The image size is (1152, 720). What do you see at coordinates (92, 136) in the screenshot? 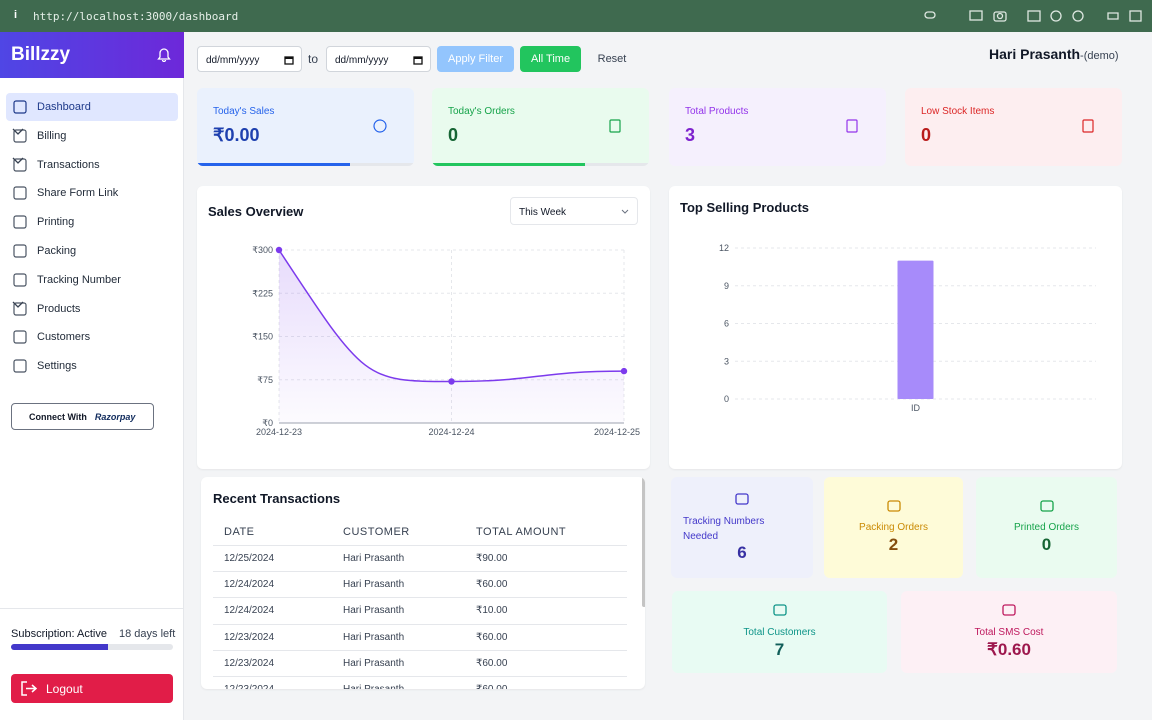
I see `nav-item: Billing` at bounding box center [92, 136].